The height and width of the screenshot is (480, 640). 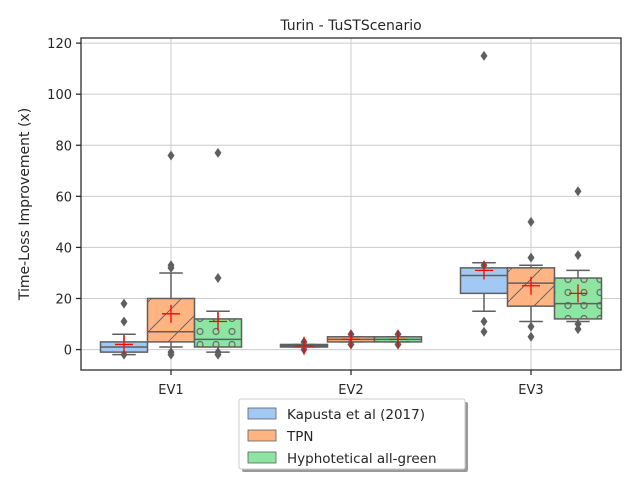 I want to click on legend-label: TPN, so click(x=300, y=437).